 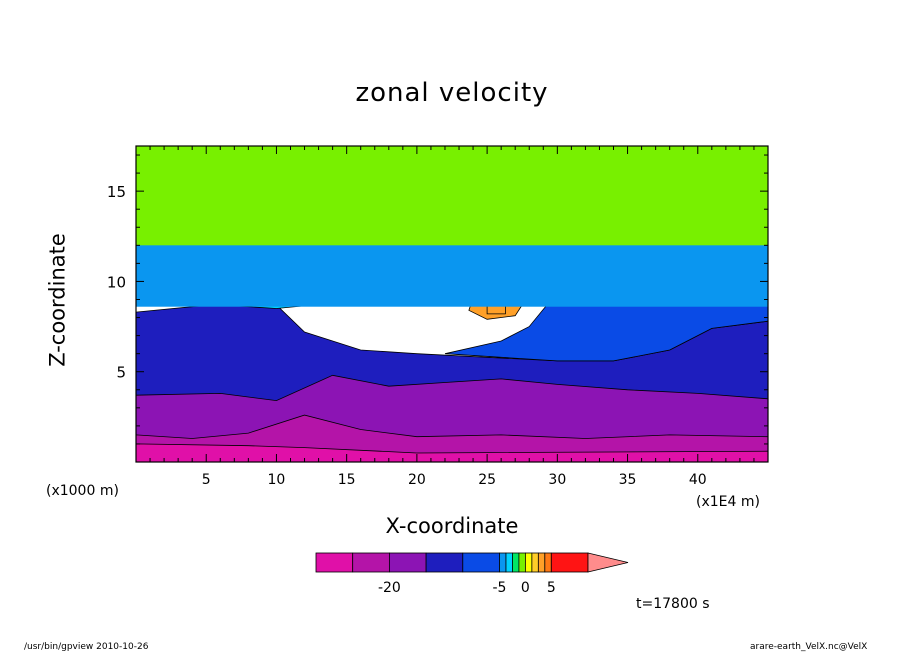 I want to click on x-tick-label: 10, so click(x=277, y=480).